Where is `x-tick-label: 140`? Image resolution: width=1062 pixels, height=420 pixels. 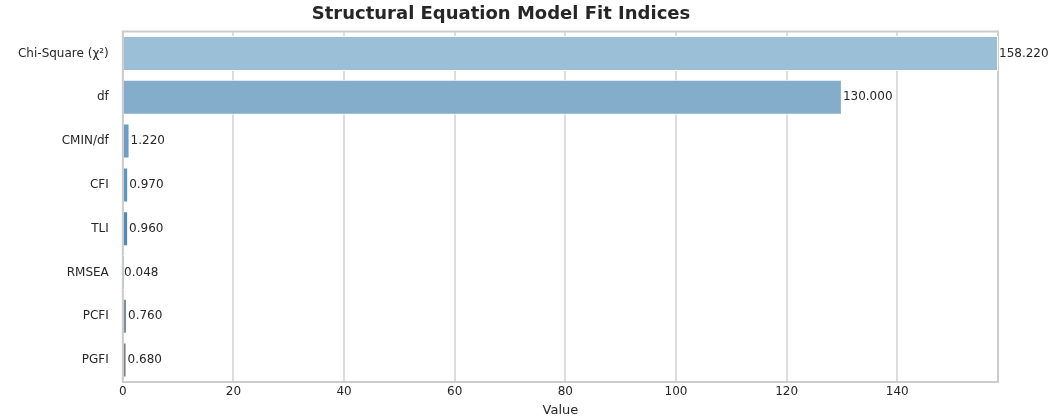 x-tick-label: 140 is located at coordinates (897, 391).